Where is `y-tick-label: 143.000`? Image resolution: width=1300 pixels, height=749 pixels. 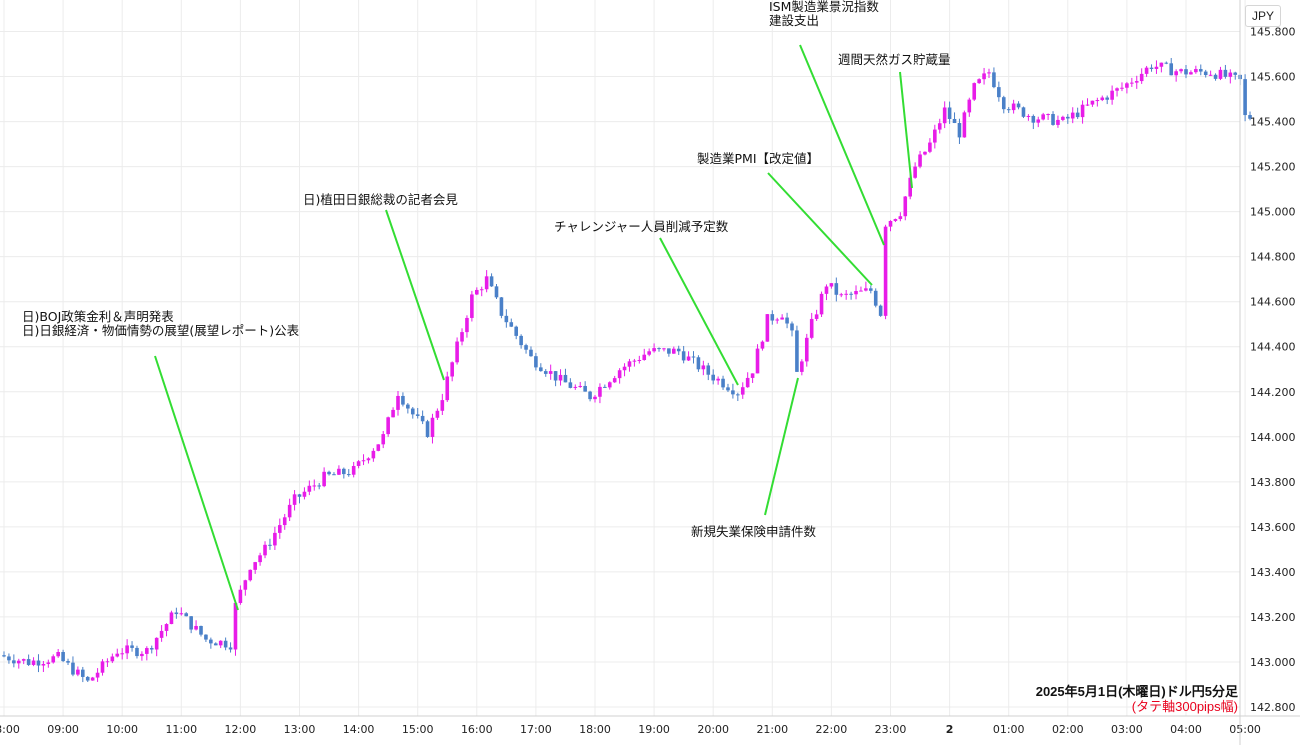 y-tick-label: 143.000 is located at coordinates (1273, 662).